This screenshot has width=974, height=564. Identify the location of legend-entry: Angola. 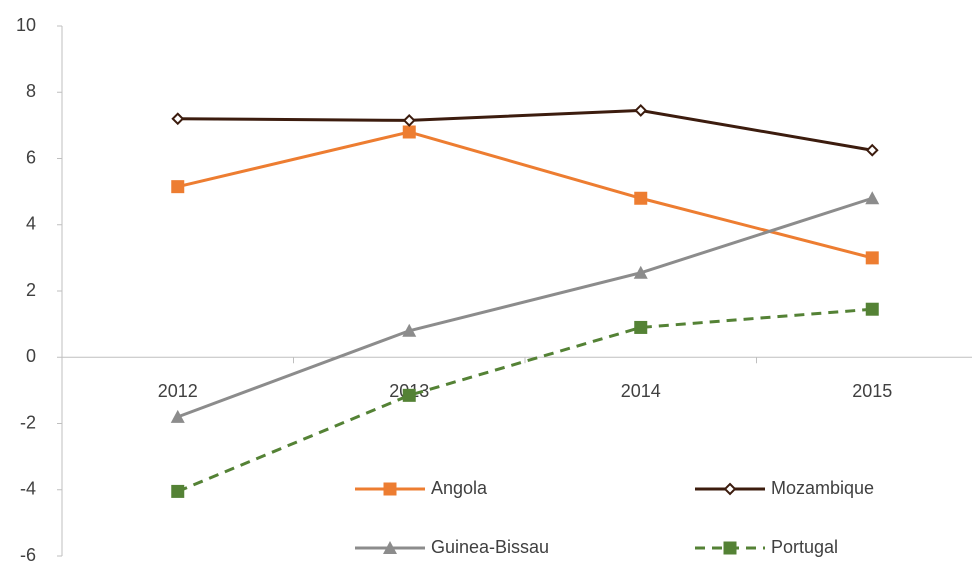
(421, 488).